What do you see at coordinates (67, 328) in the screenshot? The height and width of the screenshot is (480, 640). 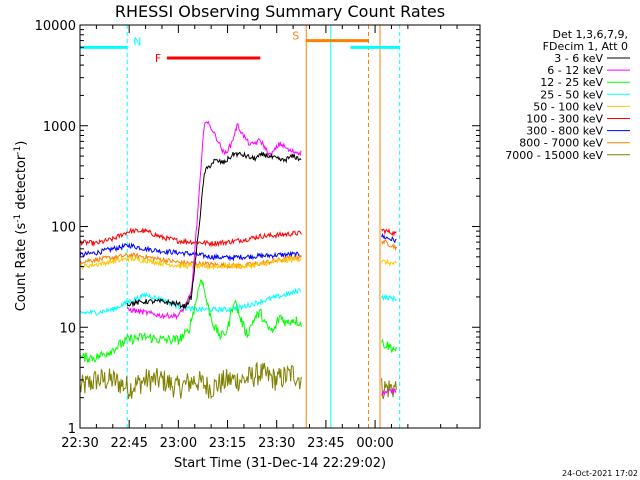 I see `y-tick-label-1: 10` at bounding box center [67, 328].